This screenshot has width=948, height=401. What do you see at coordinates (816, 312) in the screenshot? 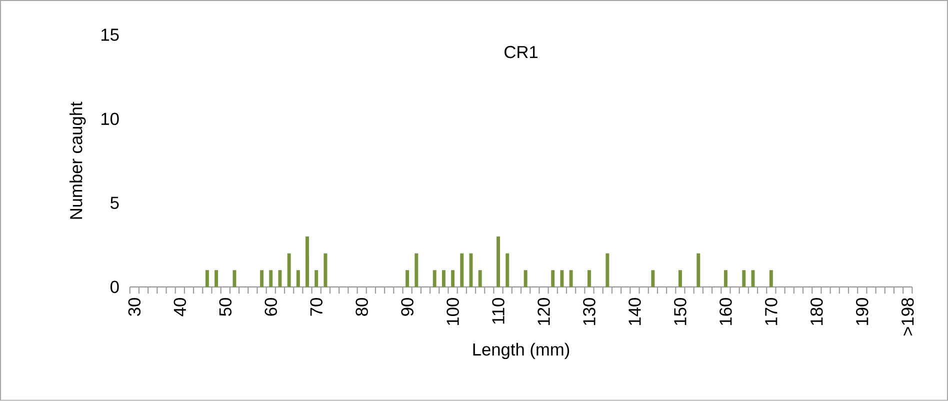
I see `x-tick-label: 180` at bounding box center [816, 312].